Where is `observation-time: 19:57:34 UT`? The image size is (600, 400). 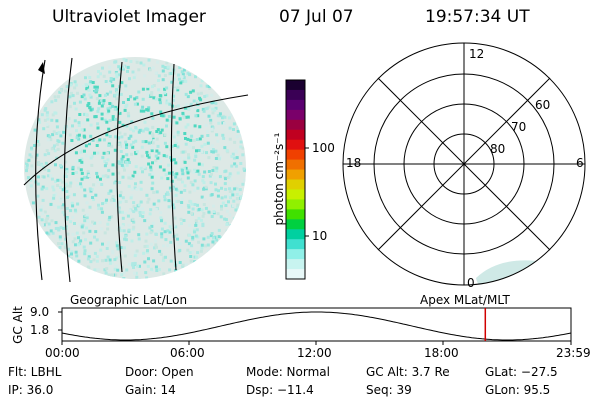
observation-time: 19:57:34 UT is located at coordinates (477, 17).